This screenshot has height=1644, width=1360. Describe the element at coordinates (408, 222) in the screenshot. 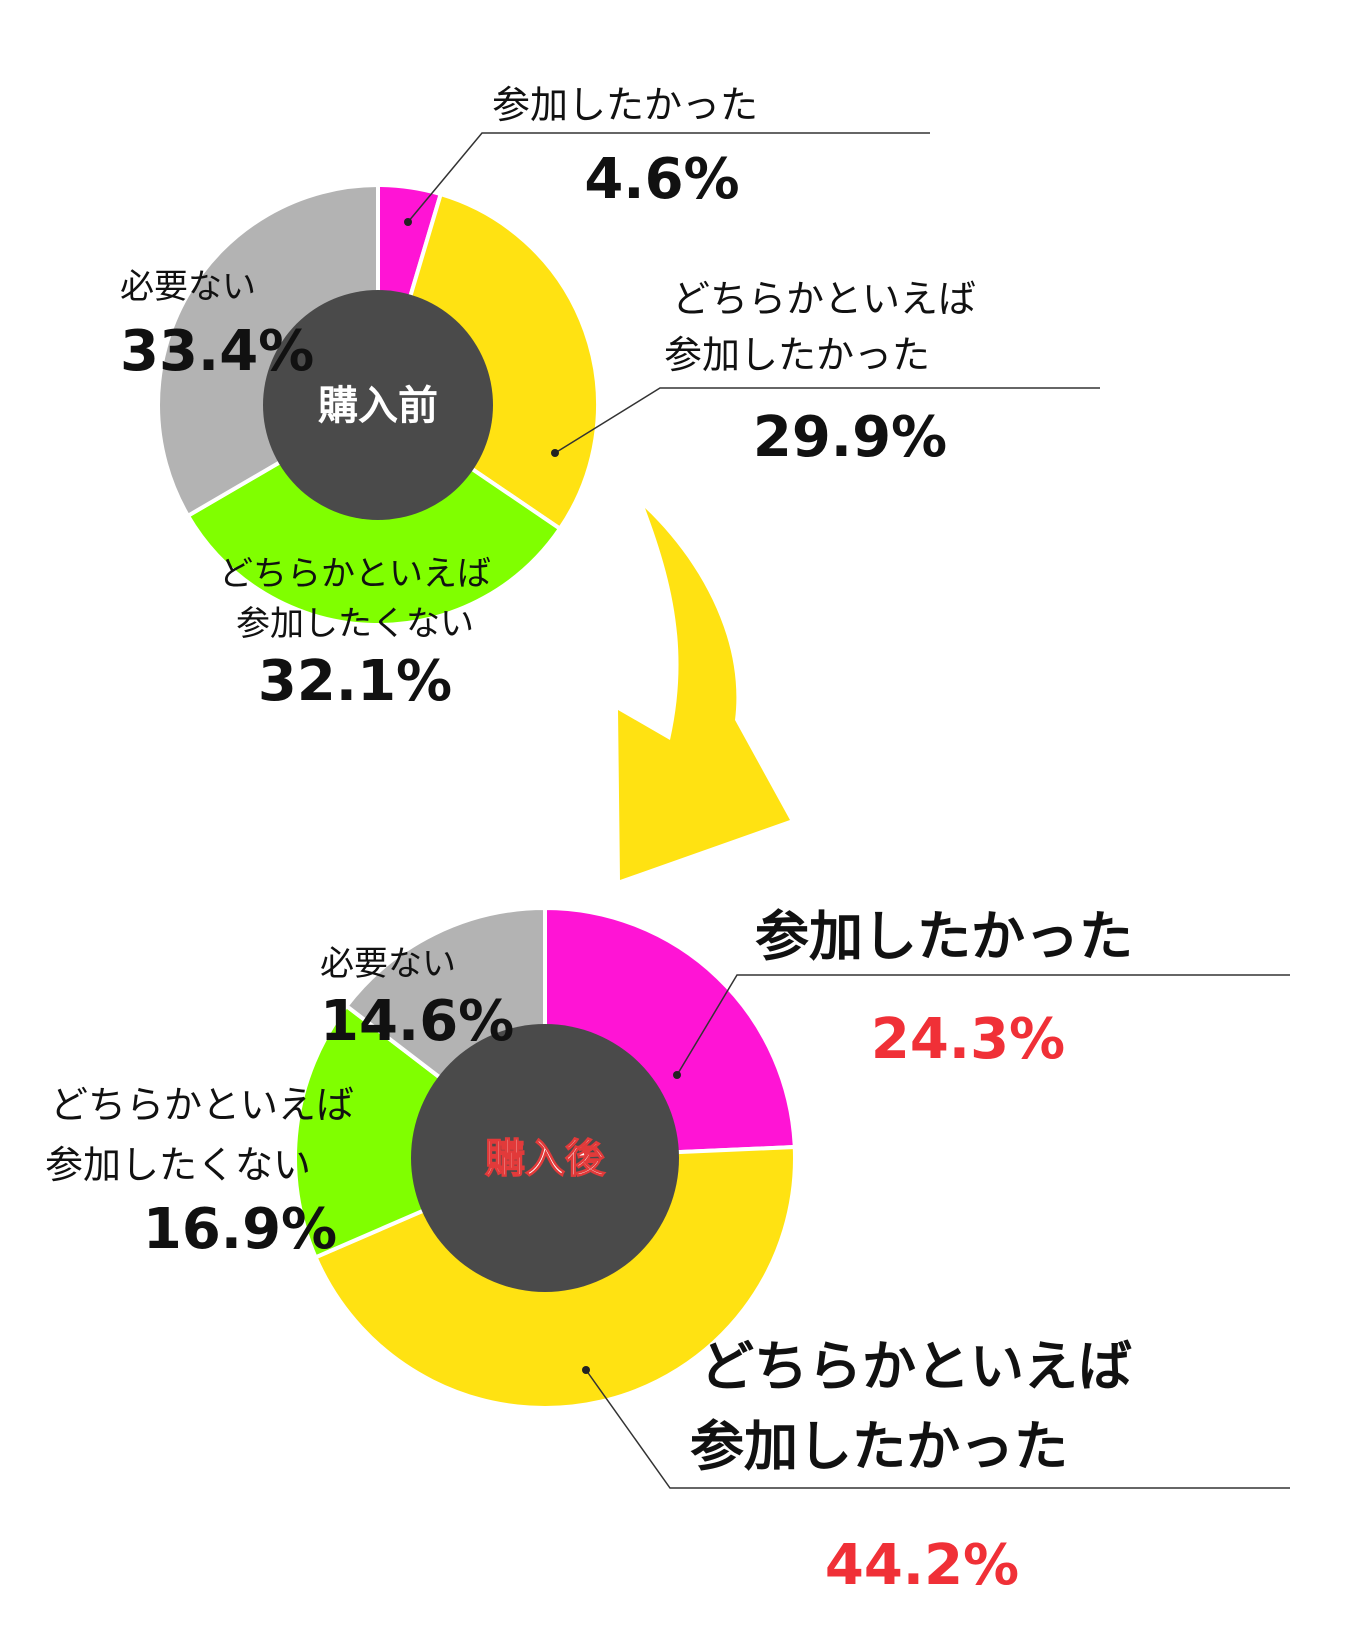

I see `leader-dot-before-wanted` at that location.